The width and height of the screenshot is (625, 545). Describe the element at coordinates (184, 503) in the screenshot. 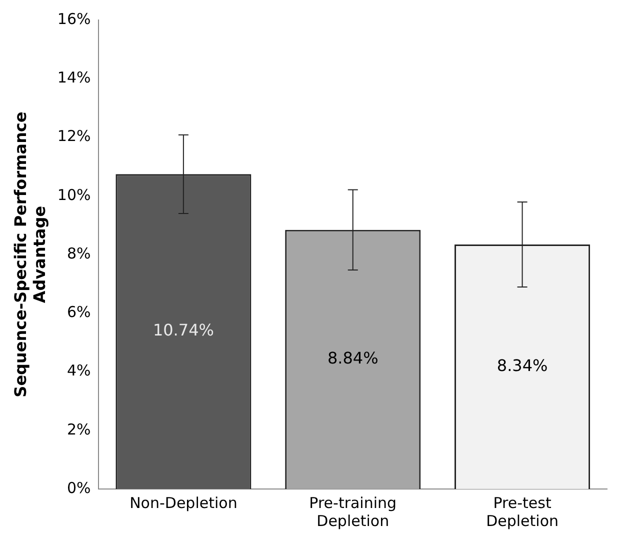

I see `x-tick-label: Non-Depletion` at that location.